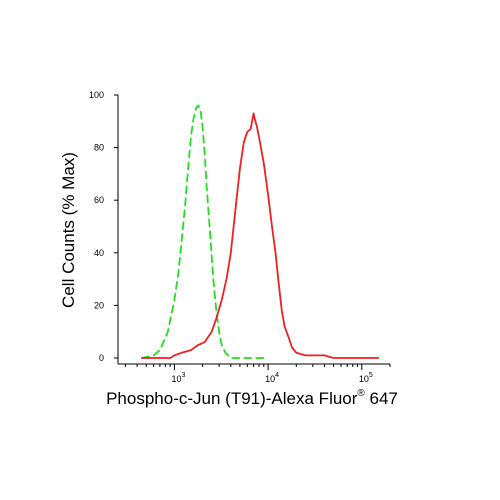 The image size is (500, 500). Describe the element at coordinates (99, 148) in the screenshot. I see `y-tick-label: 80` at that location.